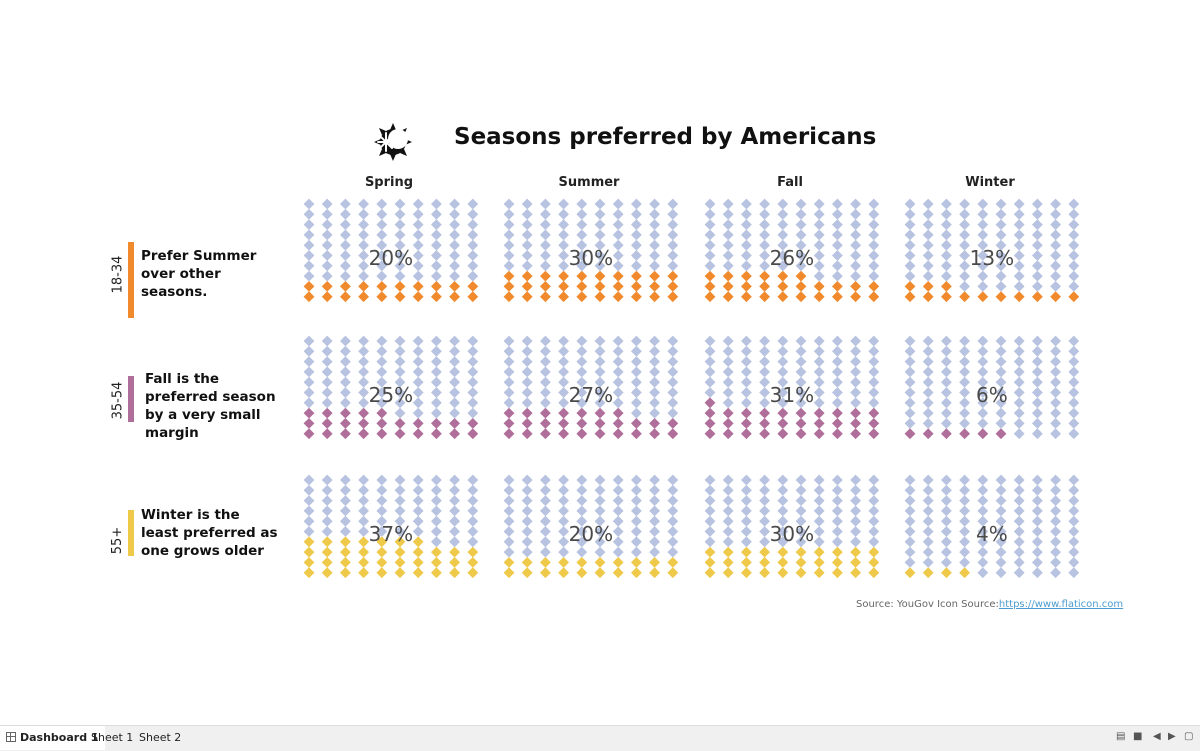 The height and width of the screenshot is (751, 1200). What do you see at coordinates (665, 137) in the screenshot?
I see `page-title: Seasons preferred by Americans` at bounding box center [665, 137].